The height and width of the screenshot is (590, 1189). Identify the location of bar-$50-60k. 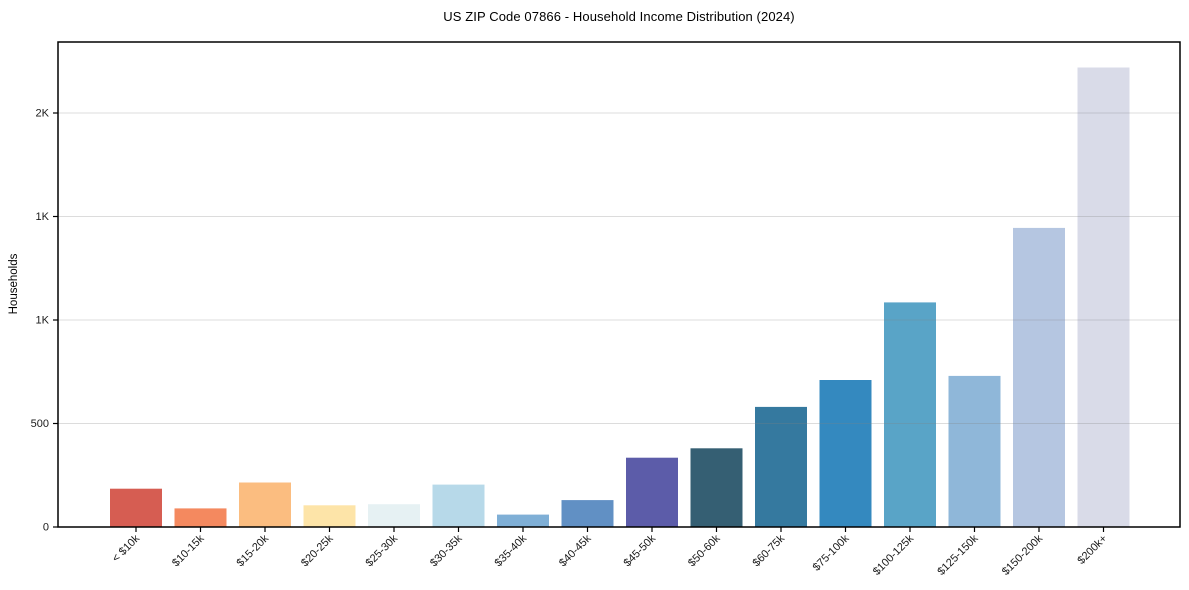
(716, 487).